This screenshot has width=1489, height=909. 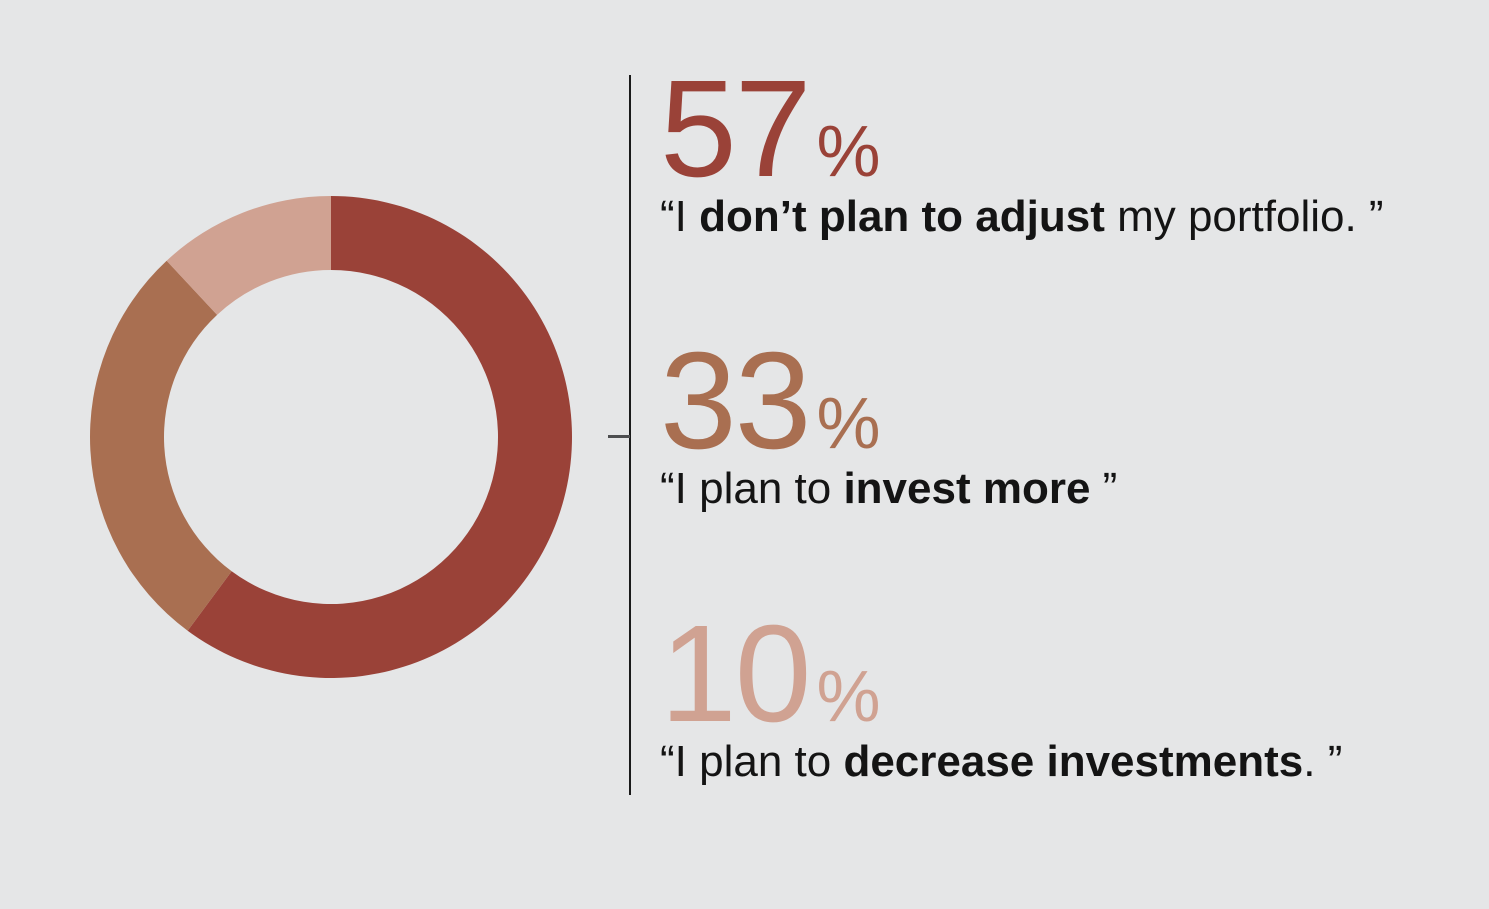 What do you see at coordinates (1073, 762) in the screenshot?
I see `stat-label-bold: decrease investments` at bounding box center [1073, 762].